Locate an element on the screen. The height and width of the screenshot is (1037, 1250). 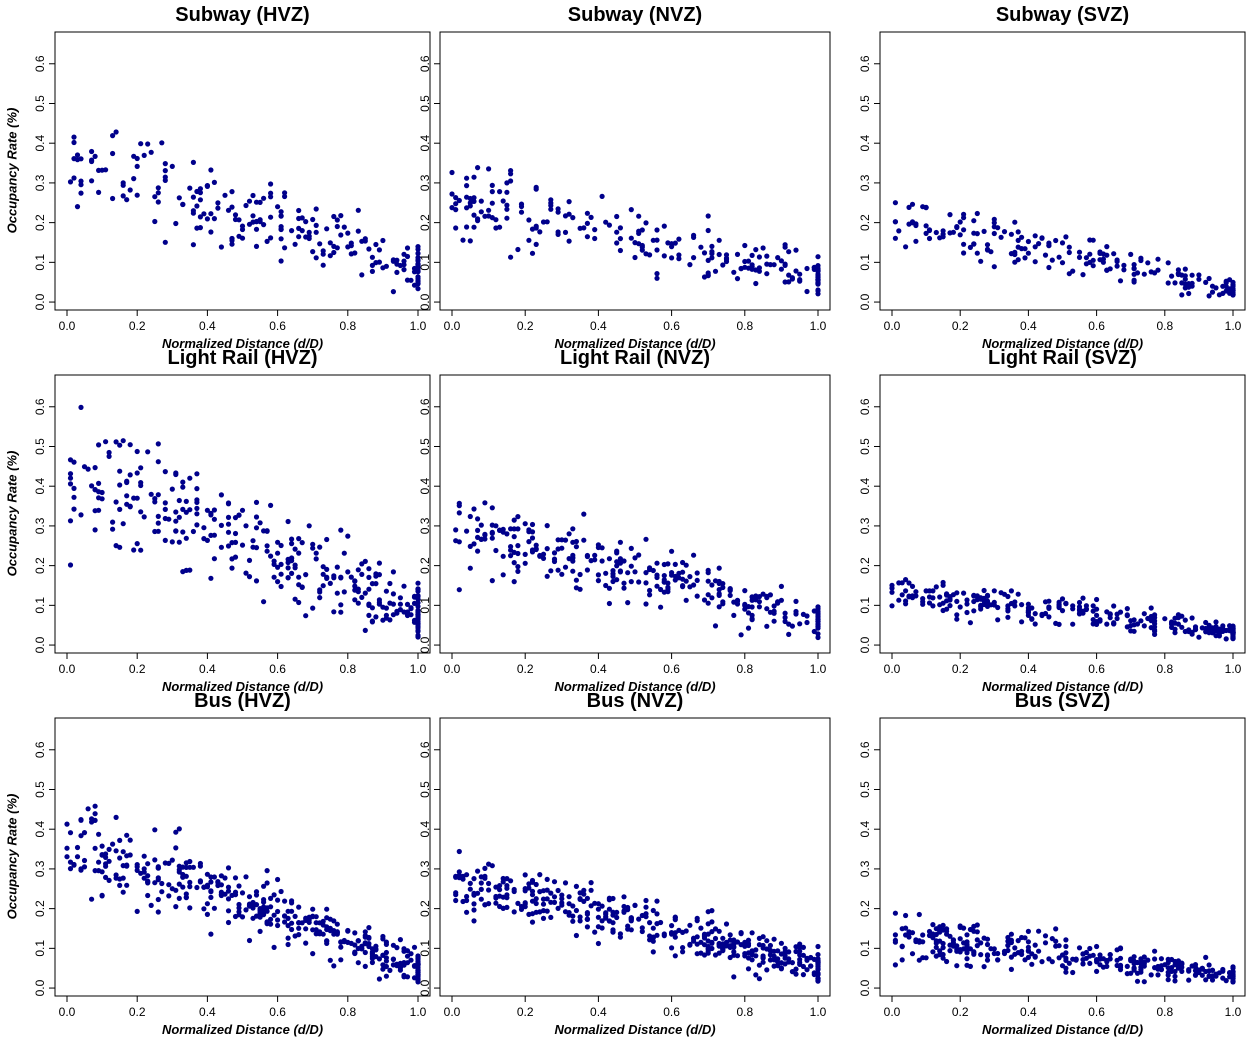
chart-title: Bus (SVZ) is located at coordinates (1062, 701).